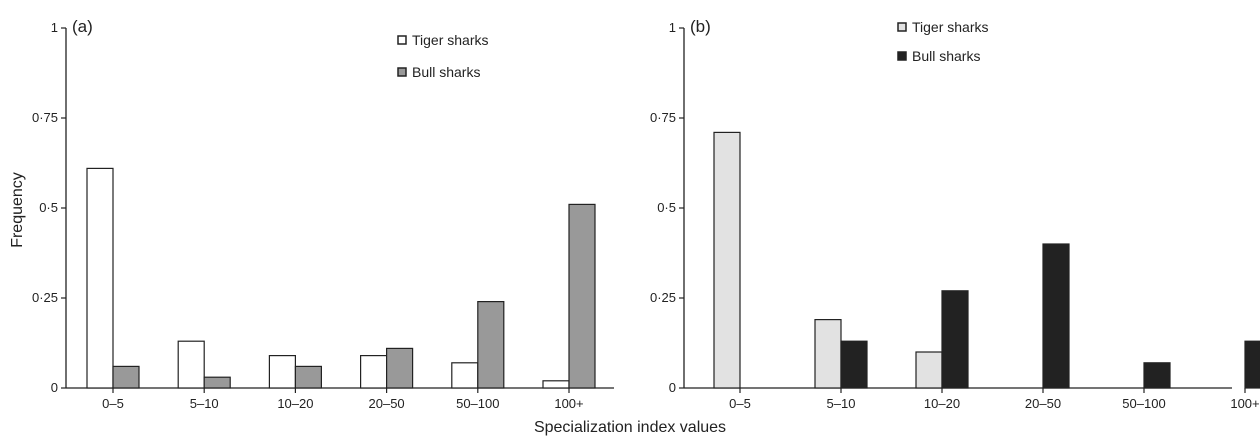  What do you see at coordinates (700, 26) in the screenshot?
I see `panel-label: (b)` at bounding box center [700, 26].